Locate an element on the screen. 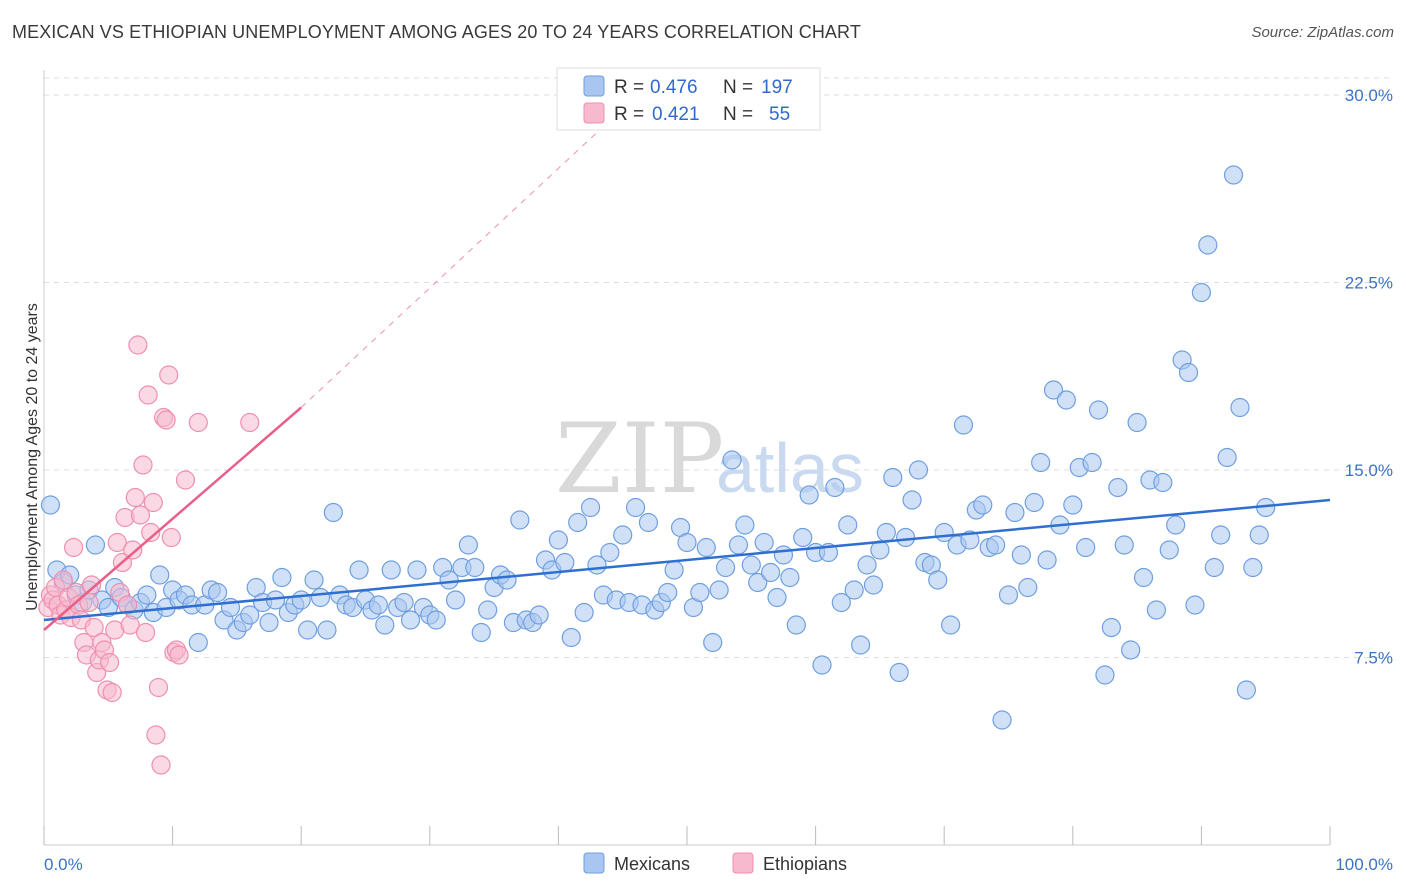 This screenshot has height=892, width=1406. mexicans-trend-line is located at coordinates (687, 560).